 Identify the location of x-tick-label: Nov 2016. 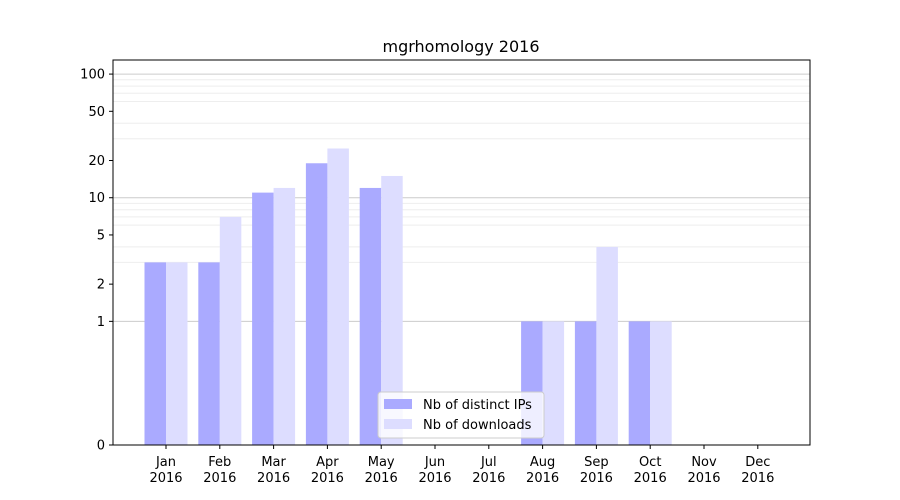
(703, 470).